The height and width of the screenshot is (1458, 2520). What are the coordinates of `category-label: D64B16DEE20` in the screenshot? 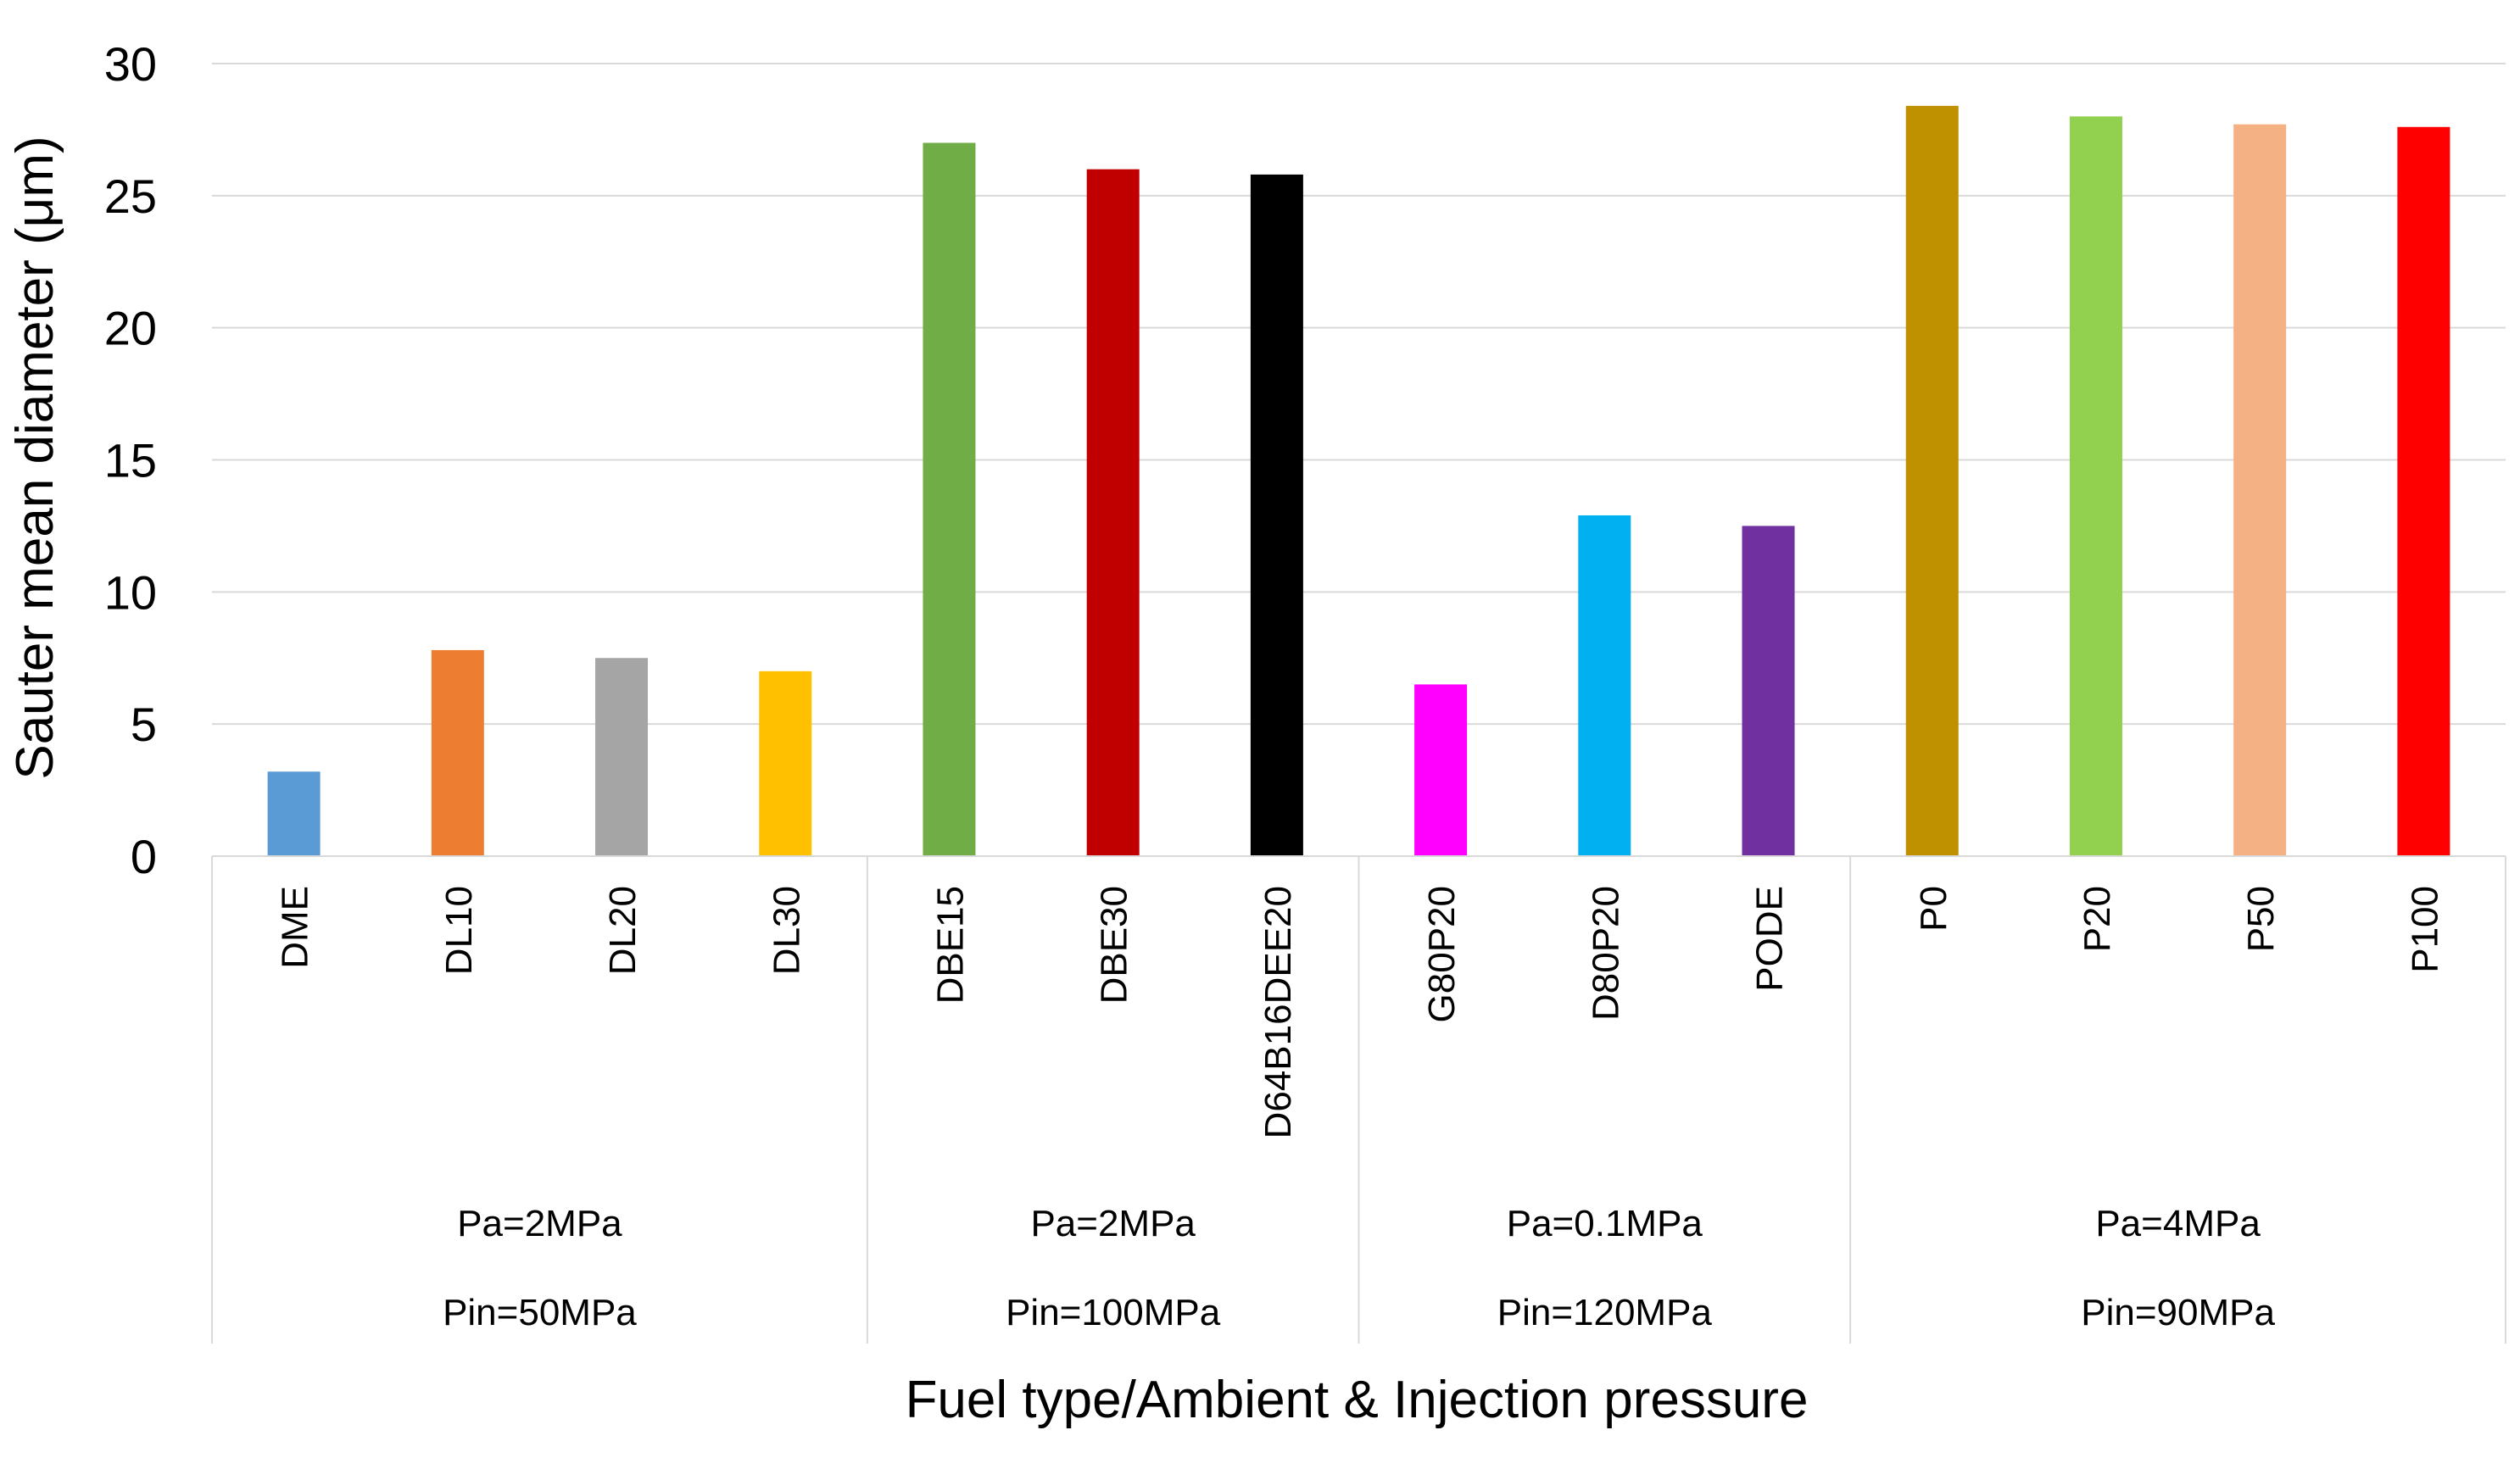 It's located at (1278, 1012).